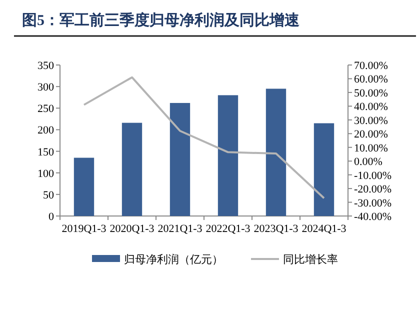 The width and height of the screenshot is (420, 321). I want to click on y2-tick-label: 50.00%, so click(371, 93).